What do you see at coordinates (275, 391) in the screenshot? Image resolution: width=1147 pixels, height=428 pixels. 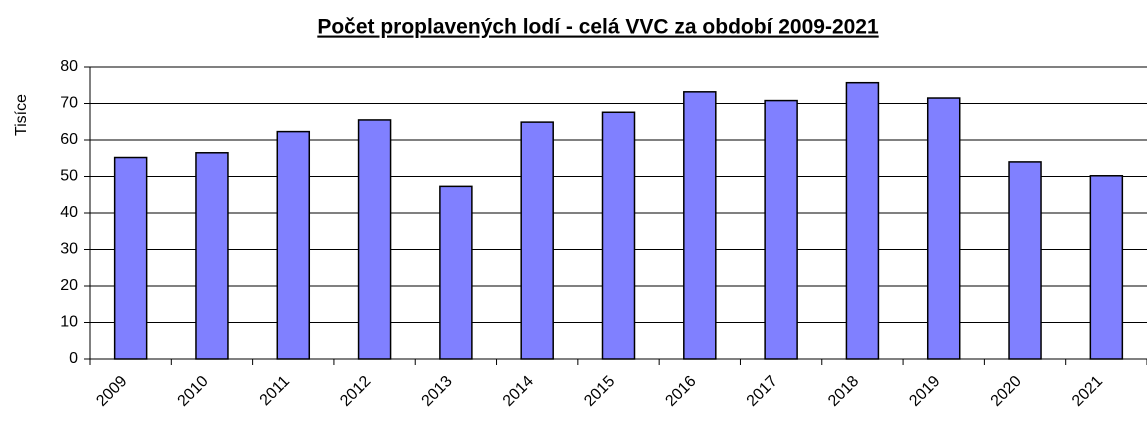 I see `x-tick-label: 2011` at bounding box center [275, 391].